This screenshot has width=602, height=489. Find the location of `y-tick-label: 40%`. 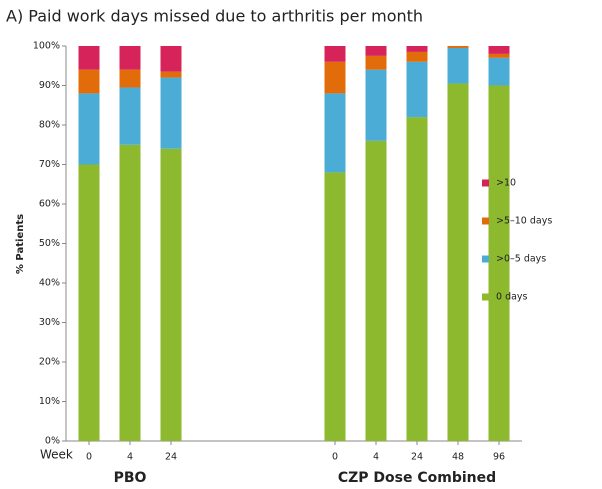

y-tick-label: 40% is located at coordinates (49, 283).